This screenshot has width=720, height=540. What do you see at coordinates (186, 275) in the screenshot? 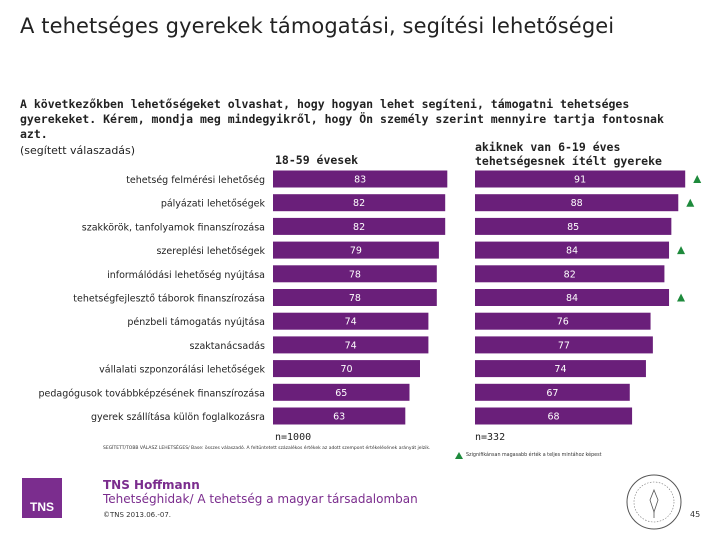
I see `category-label: informálódási lehetőség nyújtása` at bounding box center [186, 275].